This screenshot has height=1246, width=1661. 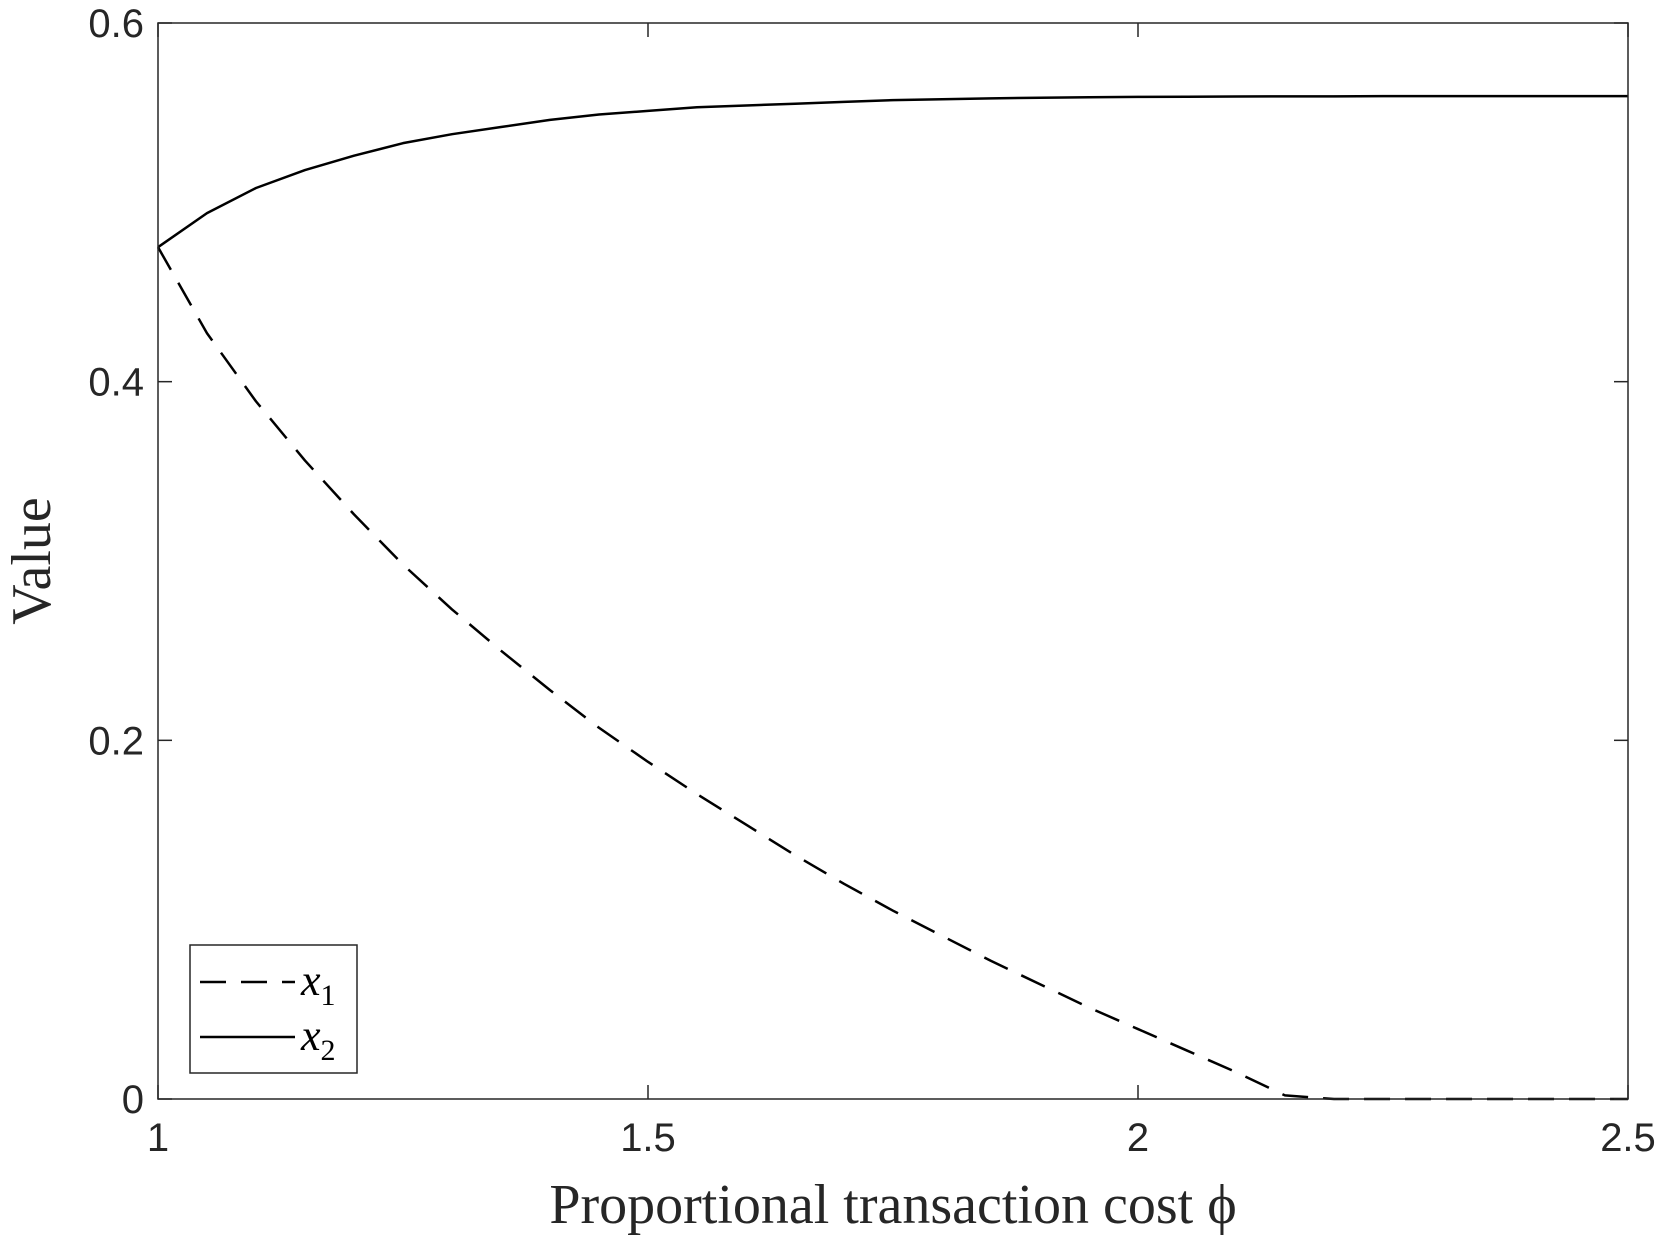 What do you see at coordinates (116, 24) in the screenshot?
I see `y-tick-label: 0.6` at bounding box center [116, 24].